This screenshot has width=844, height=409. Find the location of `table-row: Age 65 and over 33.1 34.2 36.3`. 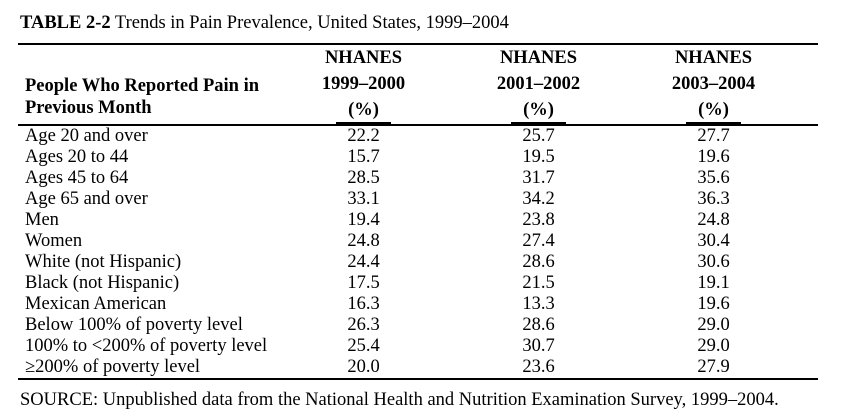

table-row: Age 65 and over 33.1 34.2 36.3 is located at coordinates (418, 199).